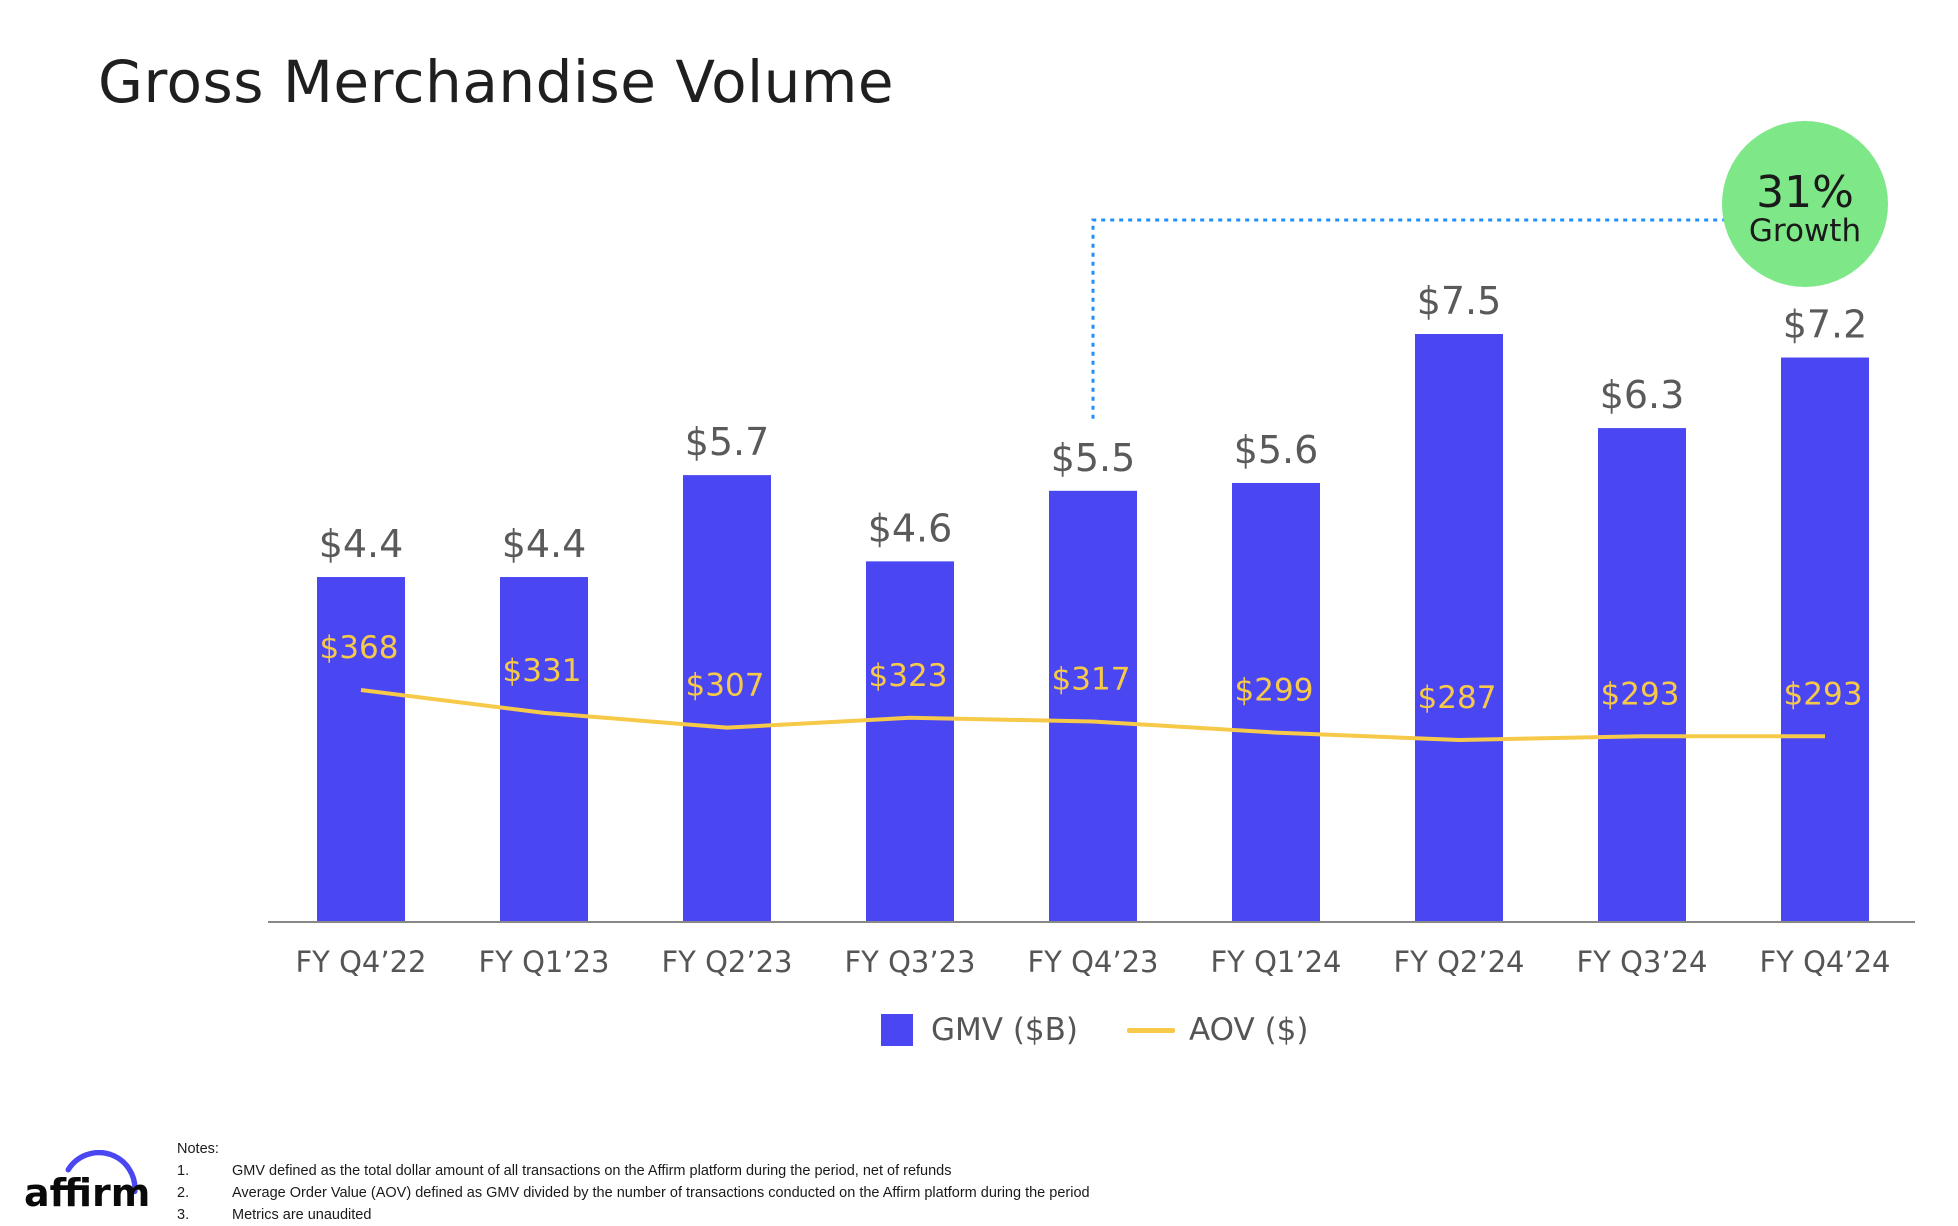  What do you see at coordinates (542, 671) in the screenshot?
I see `aov-value-label: $331` at bounding box center [542, 671].